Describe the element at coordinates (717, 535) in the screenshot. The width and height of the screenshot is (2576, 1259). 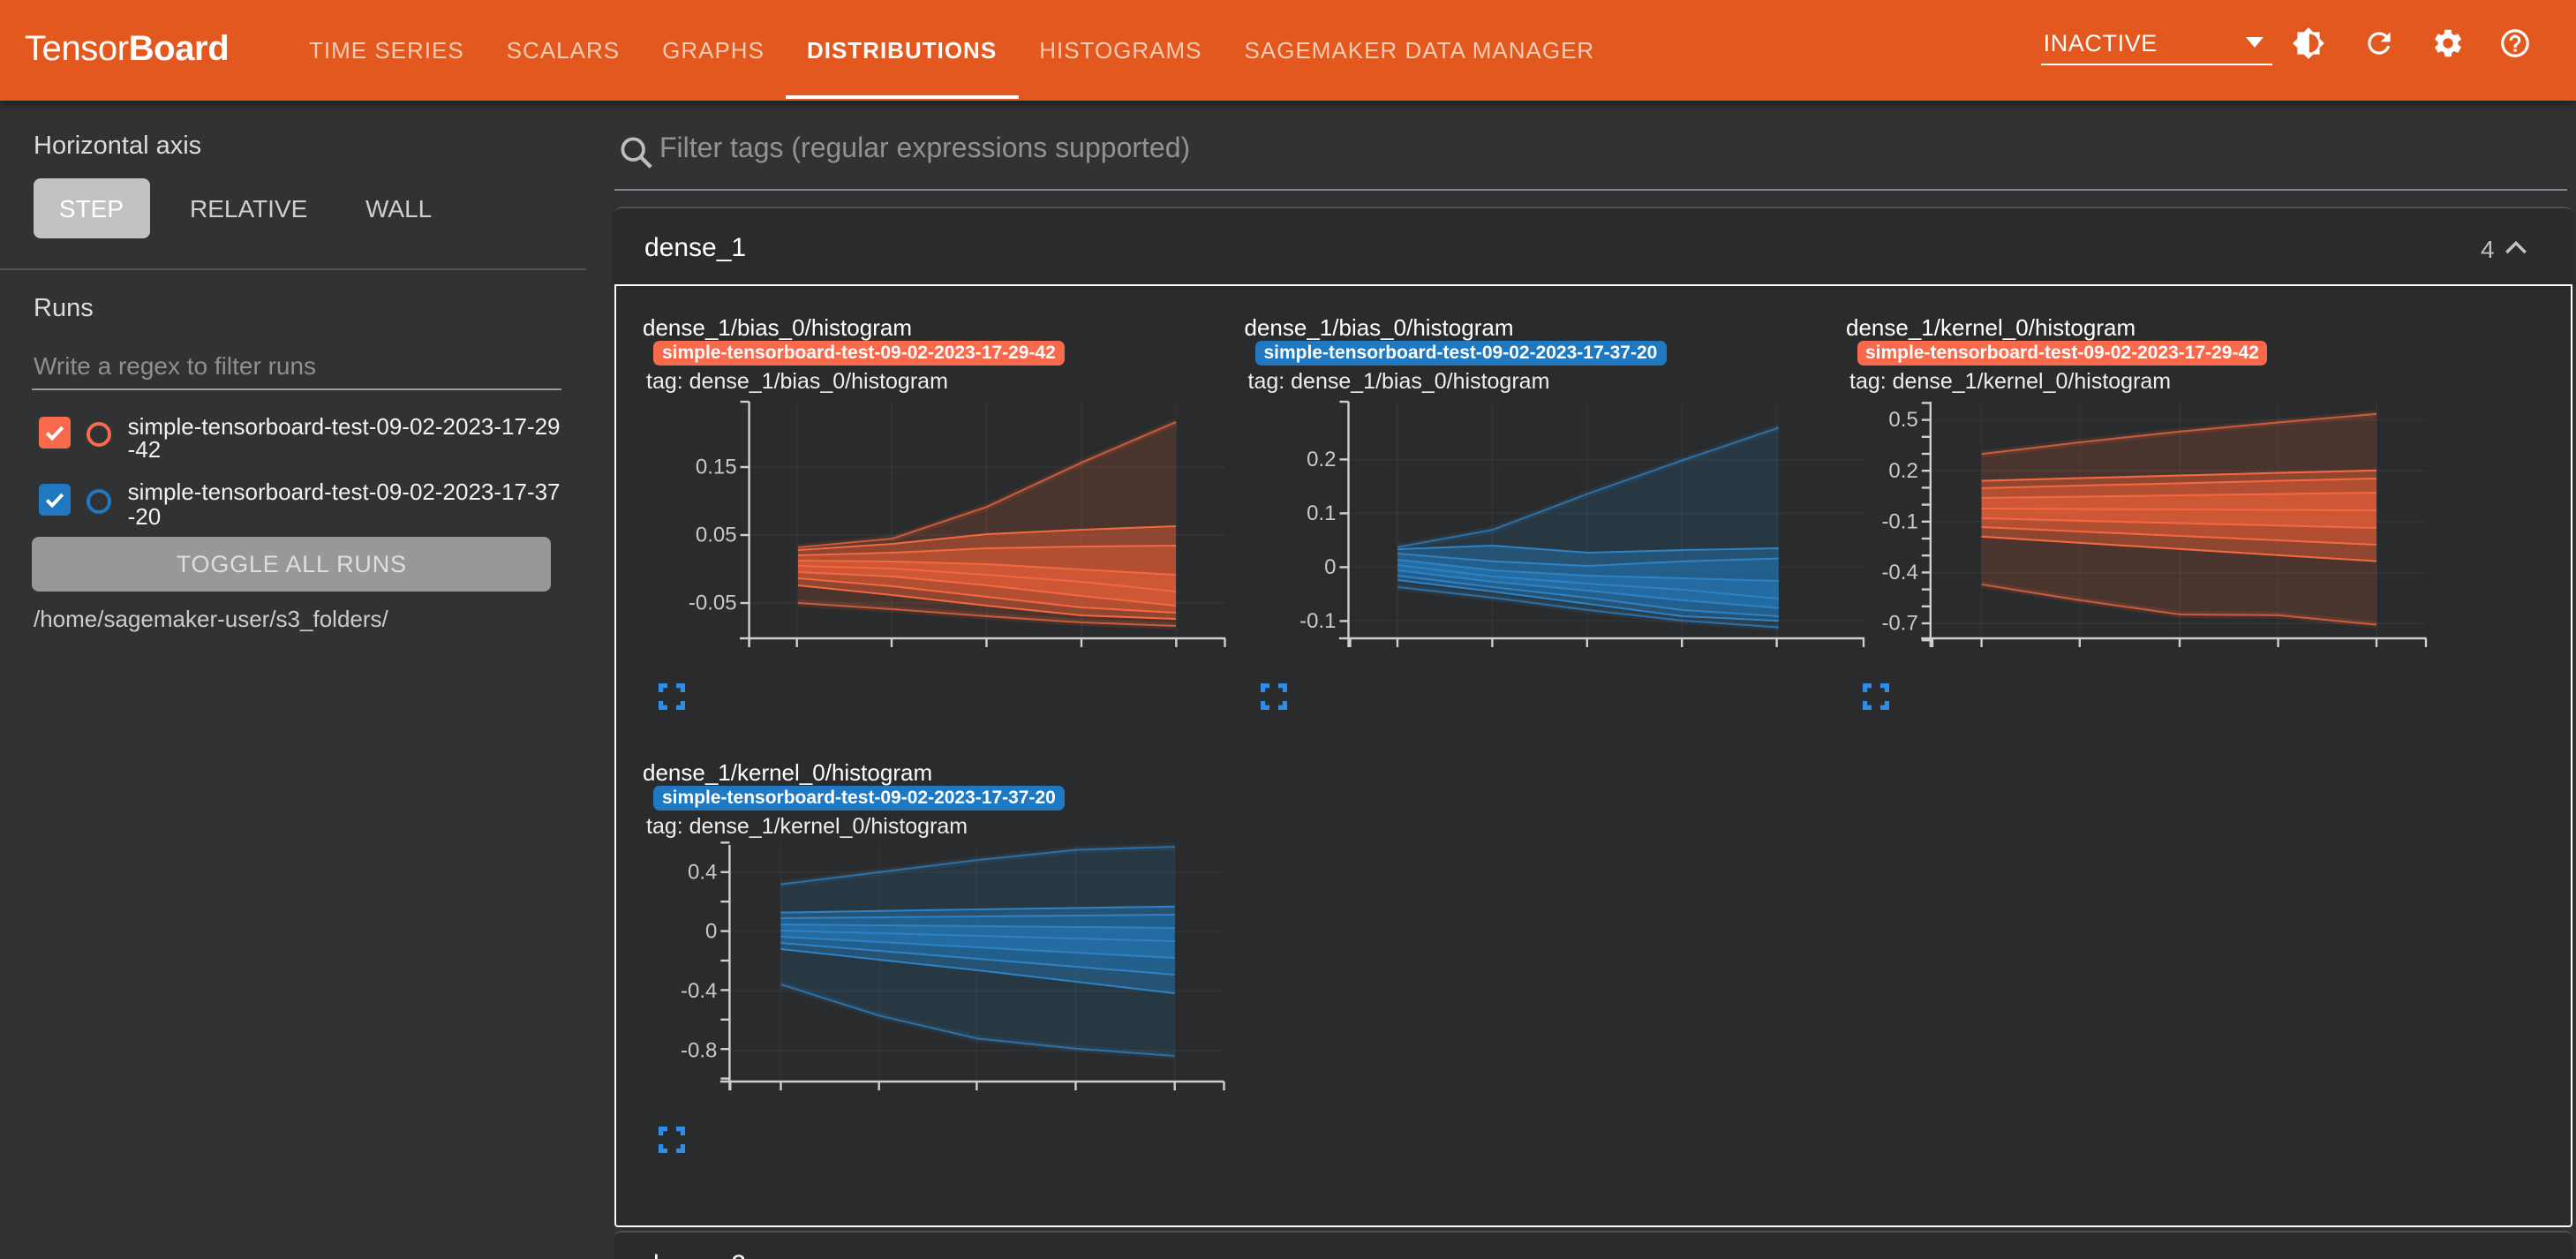
I see `svg-text: 0.05` at that location.